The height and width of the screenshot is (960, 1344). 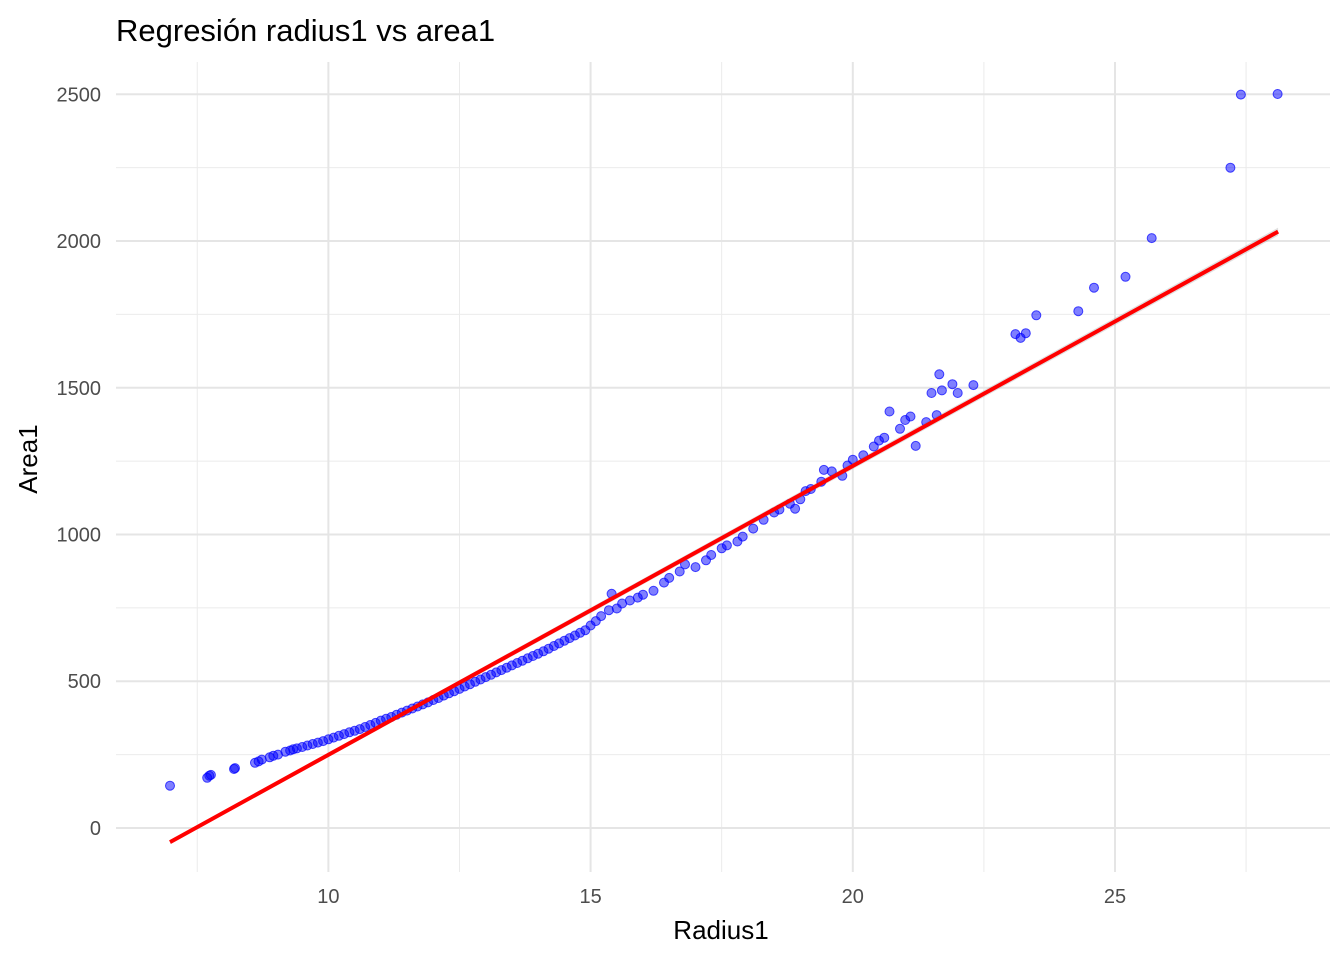 What do you see at coordinates (853, 897) in the screenshot?
I see `x-tick-label: 20` at bounding box center [853, 897].